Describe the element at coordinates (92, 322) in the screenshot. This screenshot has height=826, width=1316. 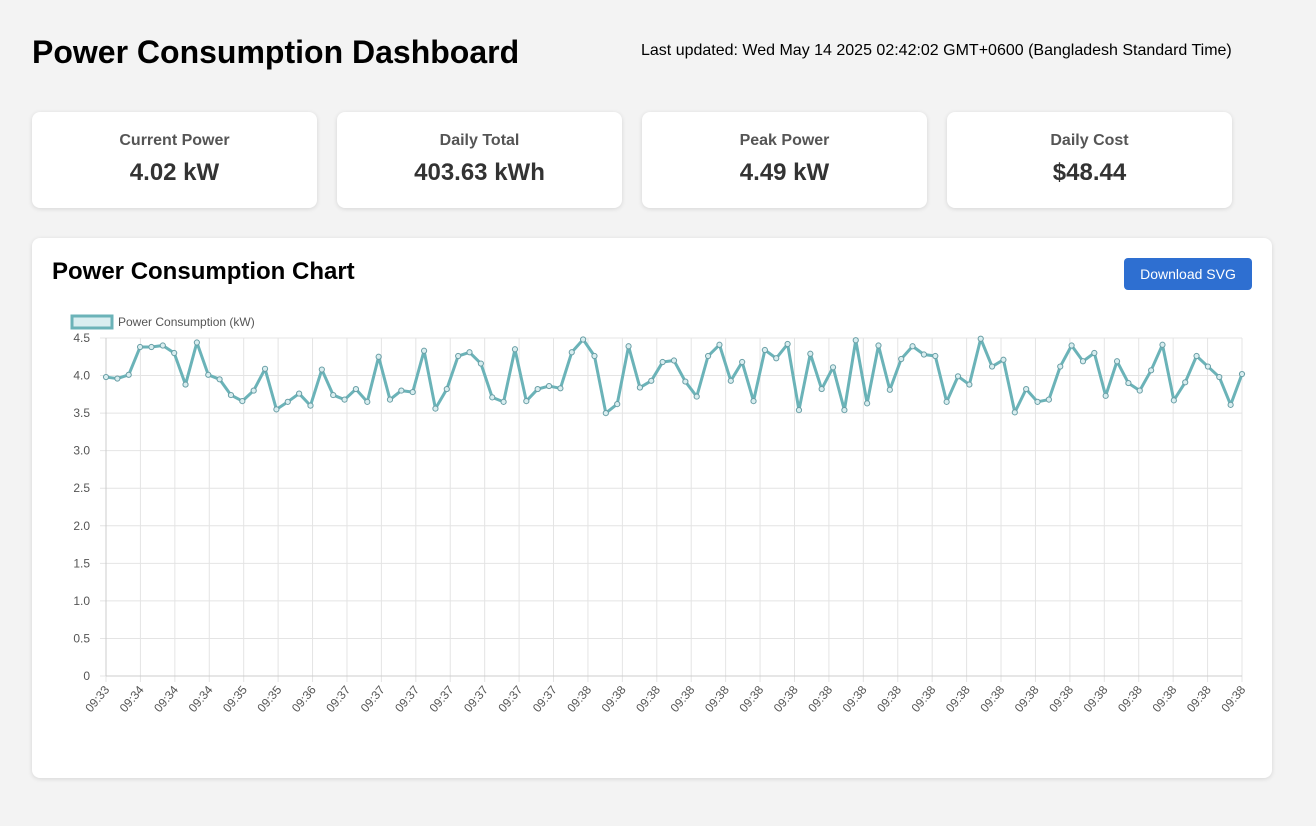
I see `legend-swatch` at that location.